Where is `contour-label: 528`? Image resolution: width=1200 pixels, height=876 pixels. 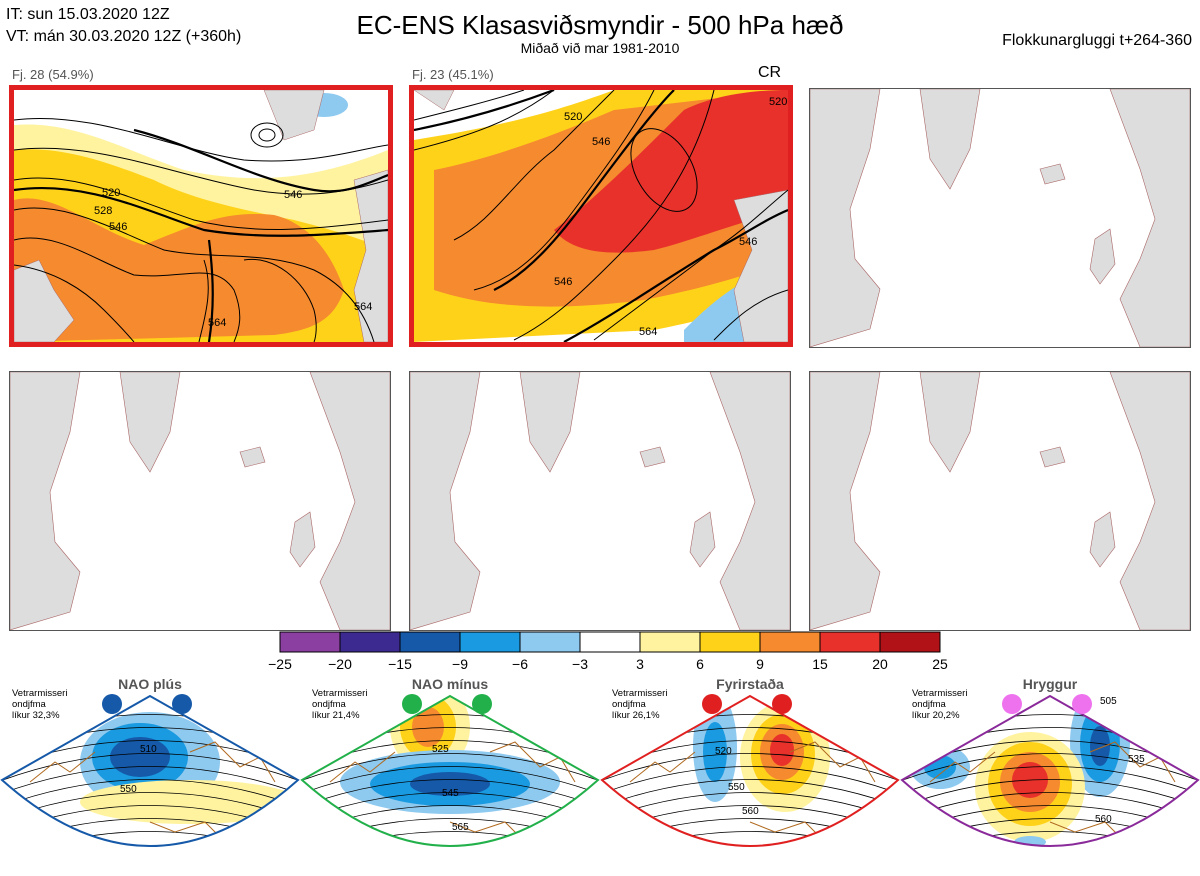 contour-label: 528 is located at coordinates (103, 211).